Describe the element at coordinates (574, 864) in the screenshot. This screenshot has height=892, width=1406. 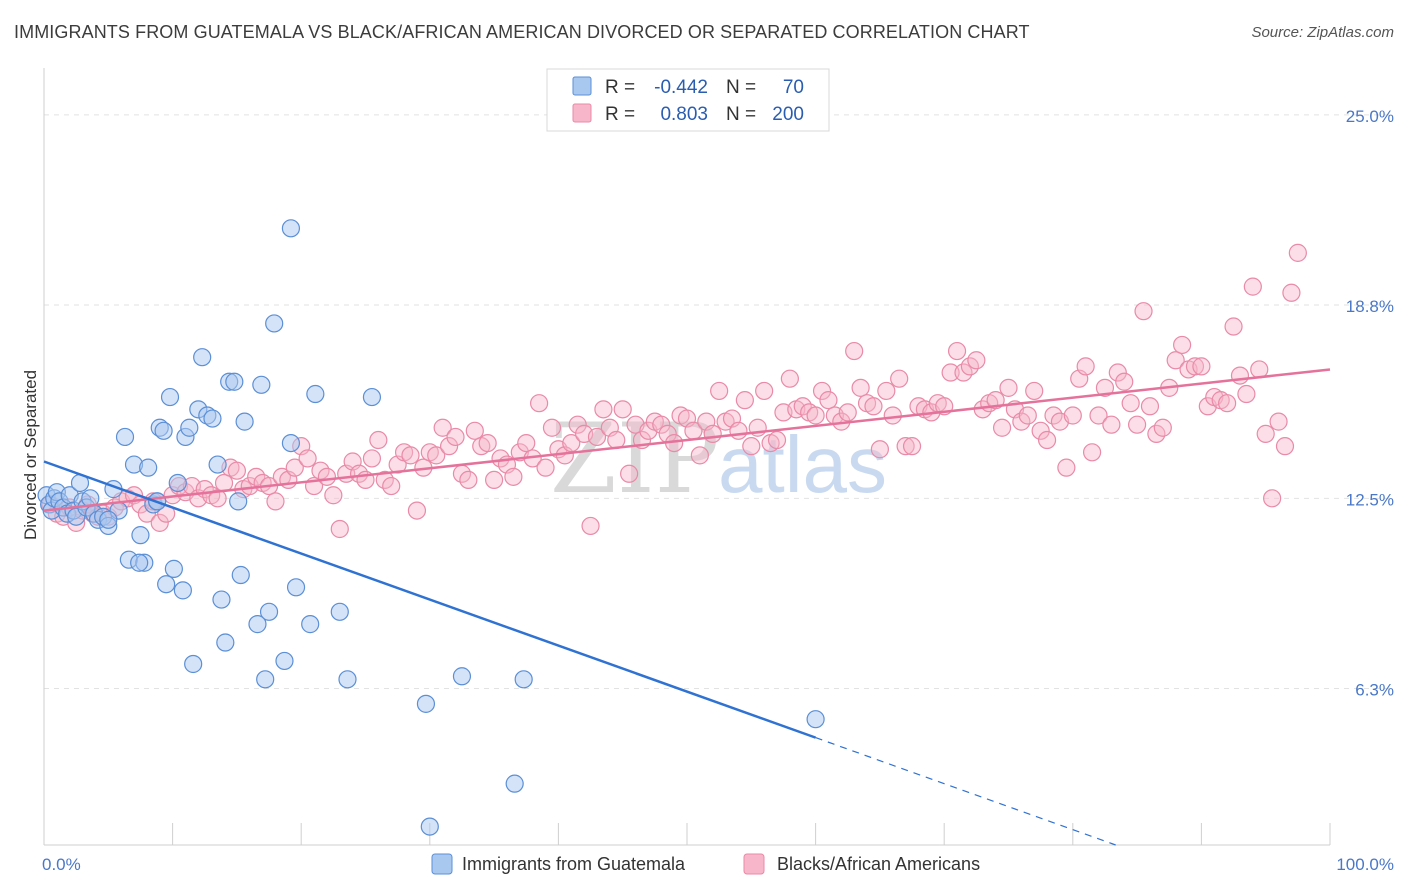
I see `bottom-legend-label-1: Immigrants from Guatemala` at that location.